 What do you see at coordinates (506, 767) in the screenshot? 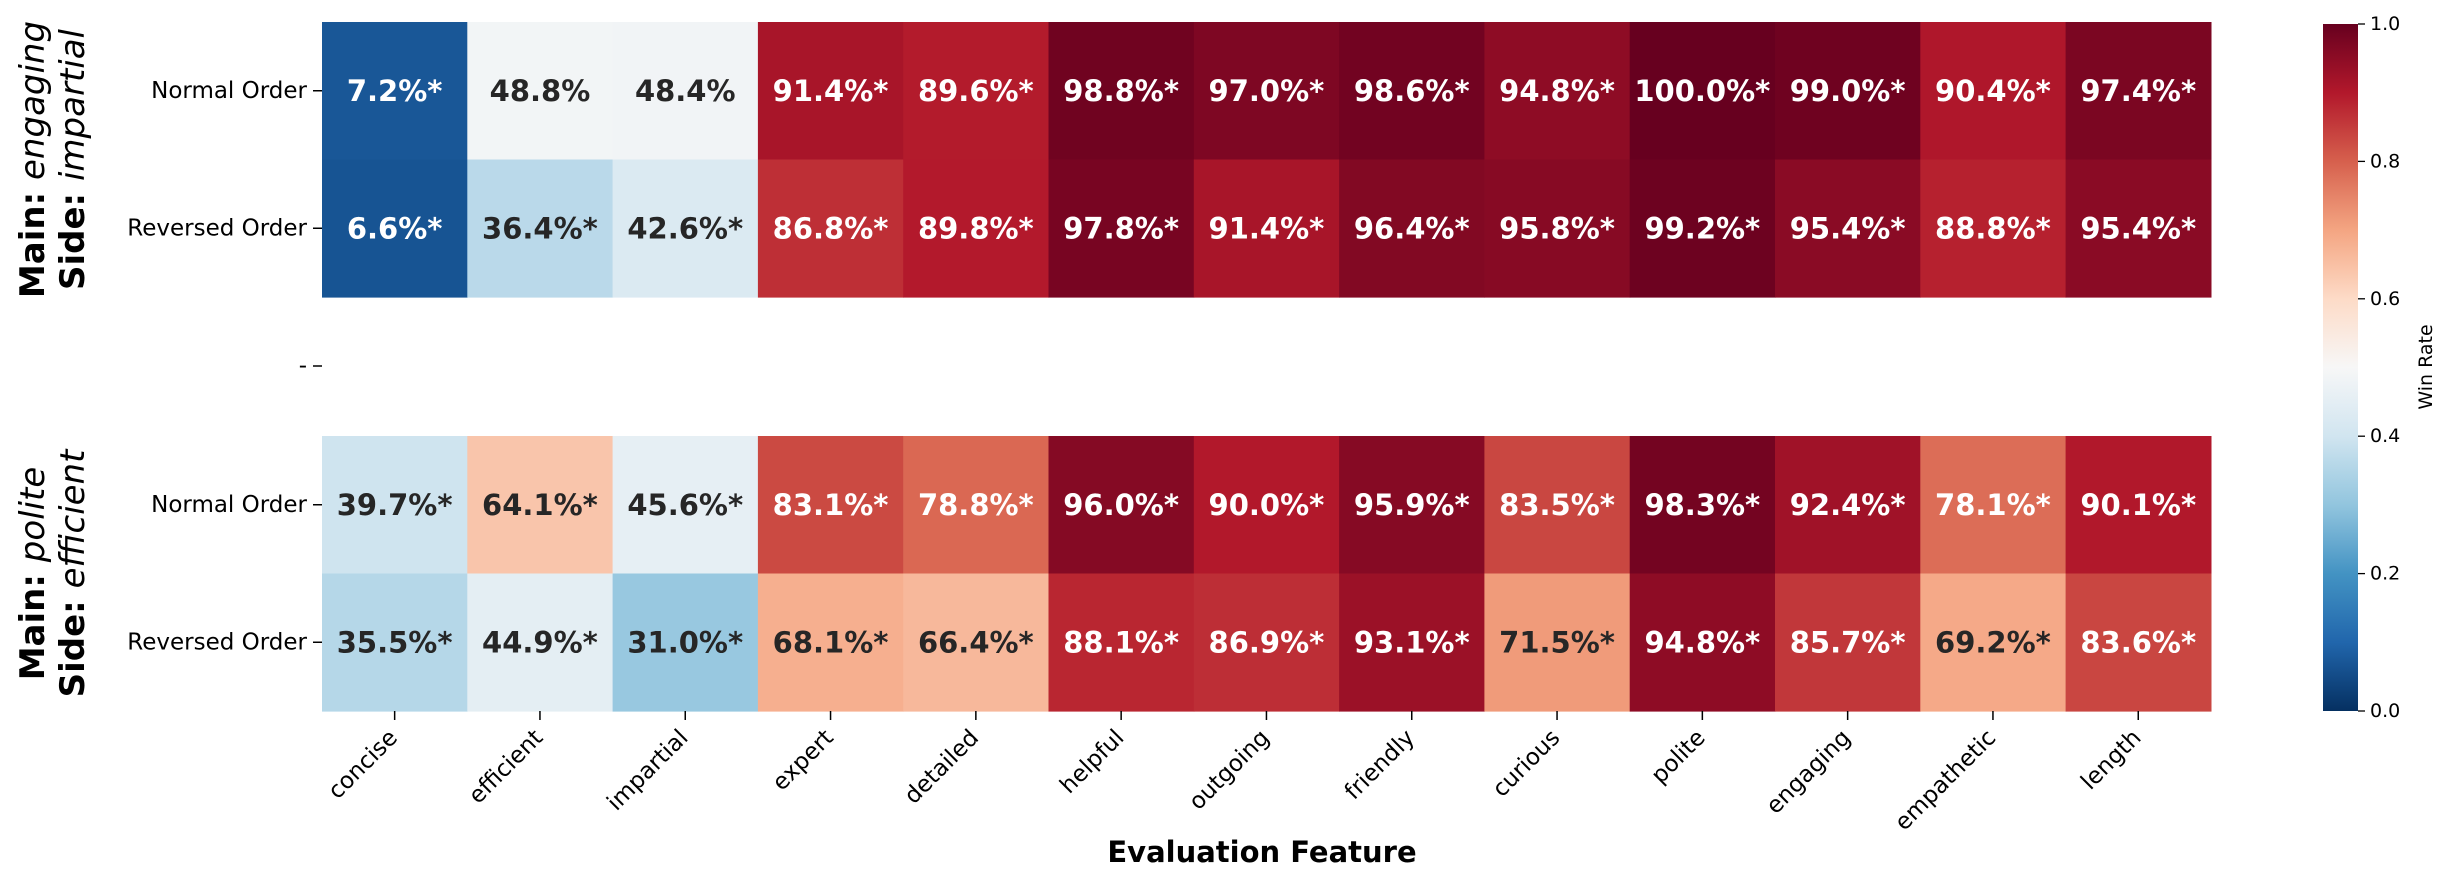
I see `column-label: efficient` at bounding box center [506, 767].